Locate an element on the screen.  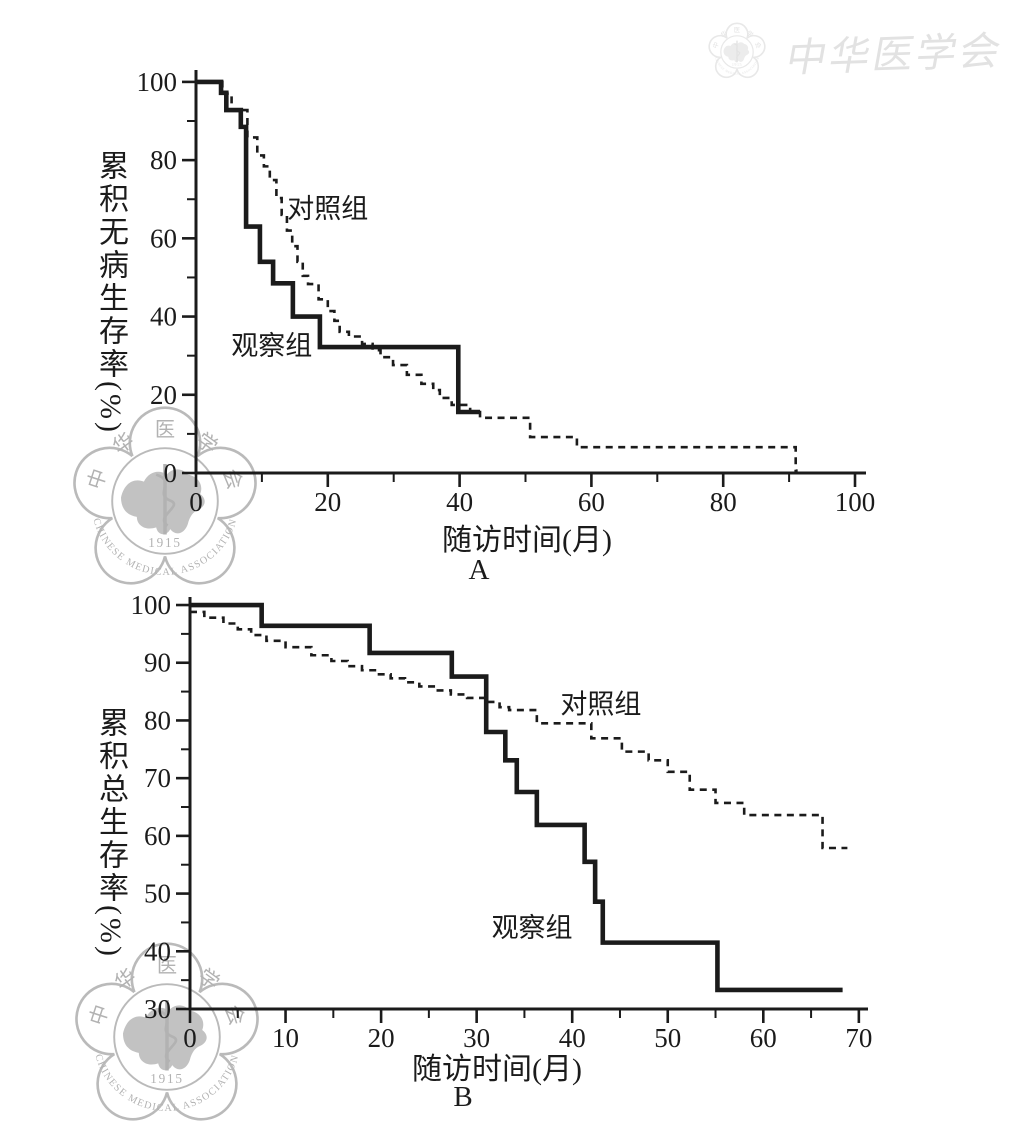
y-tick-label: 90 is located at coordinates (157, 663).